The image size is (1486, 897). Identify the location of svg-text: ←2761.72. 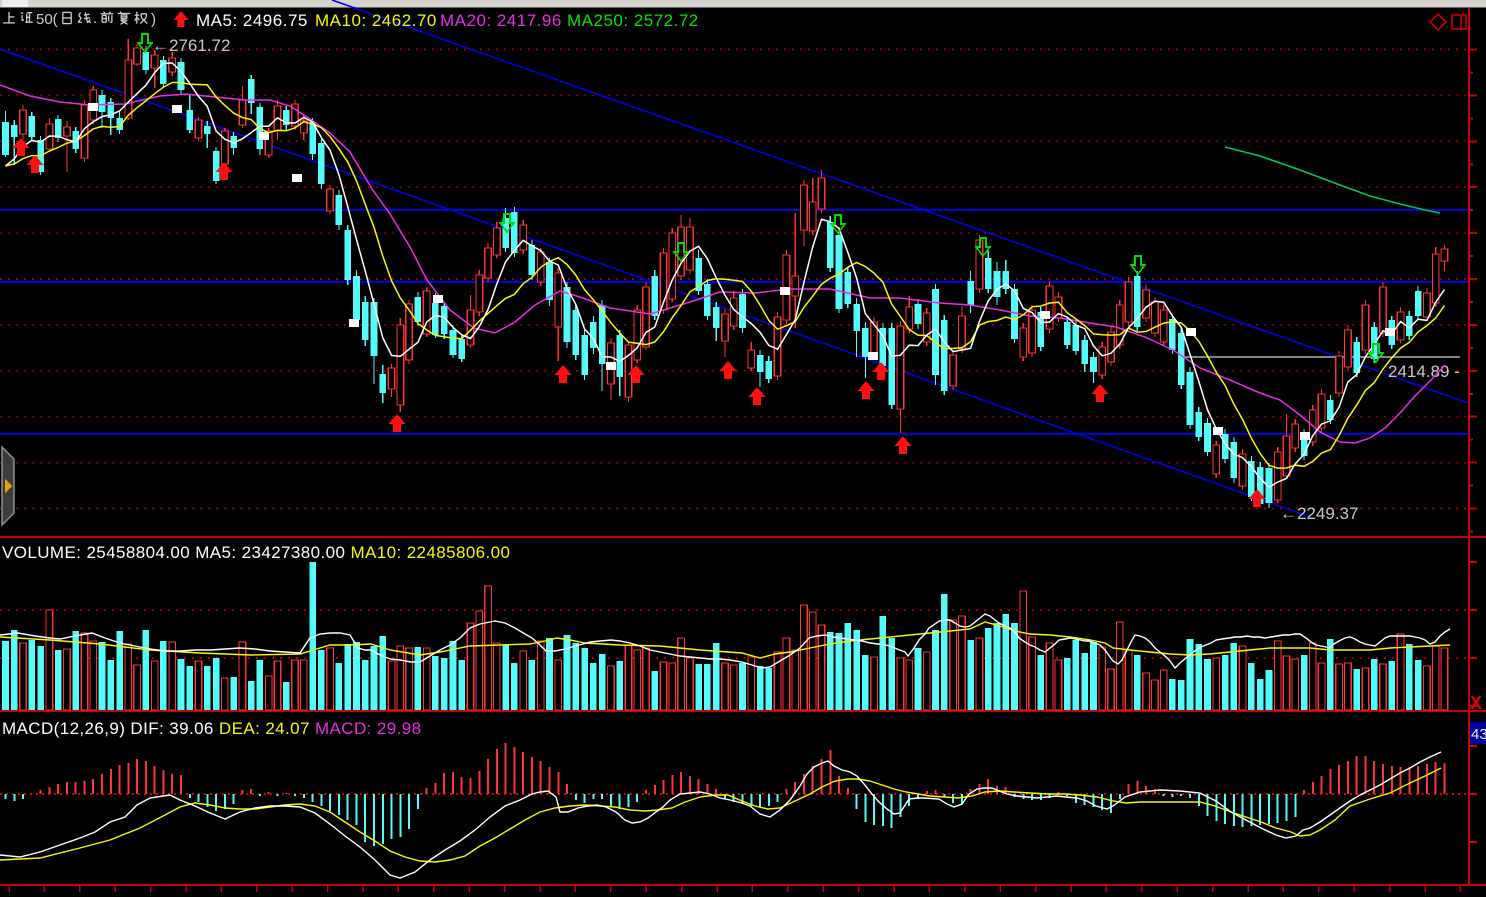
(191, 45).